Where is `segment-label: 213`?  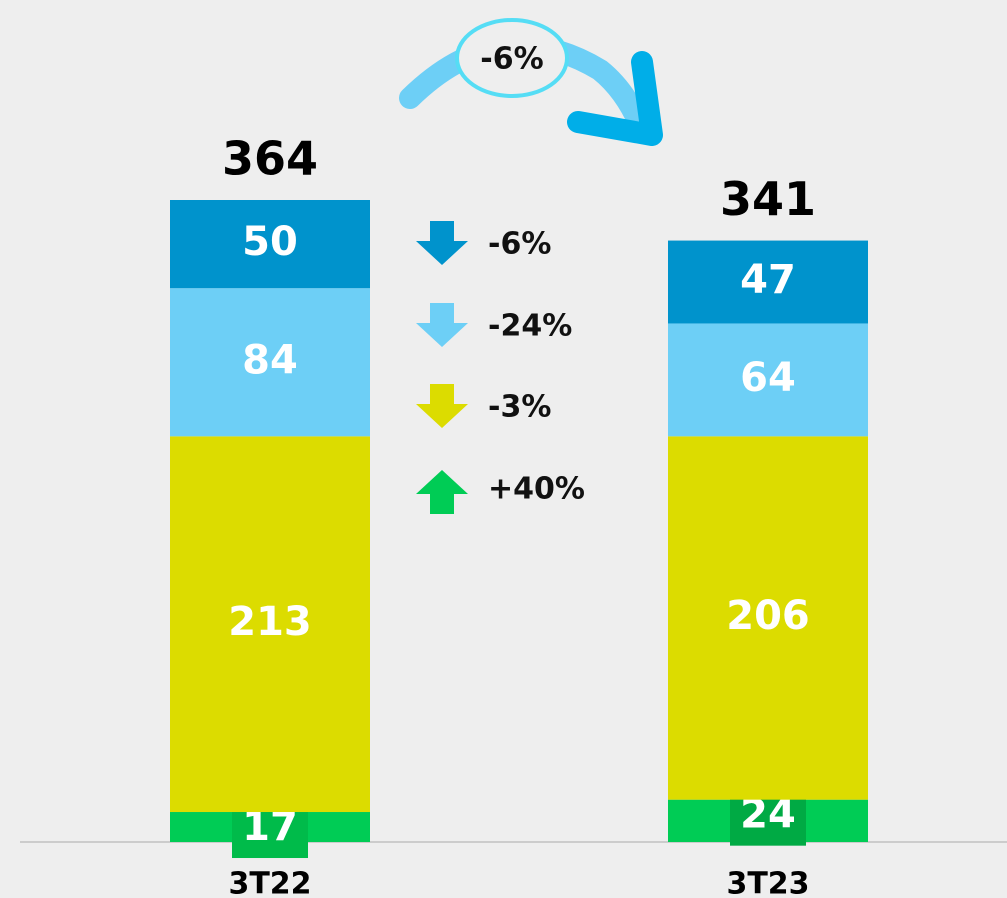 segment-label: 213 is located at coordinates (270, 622).